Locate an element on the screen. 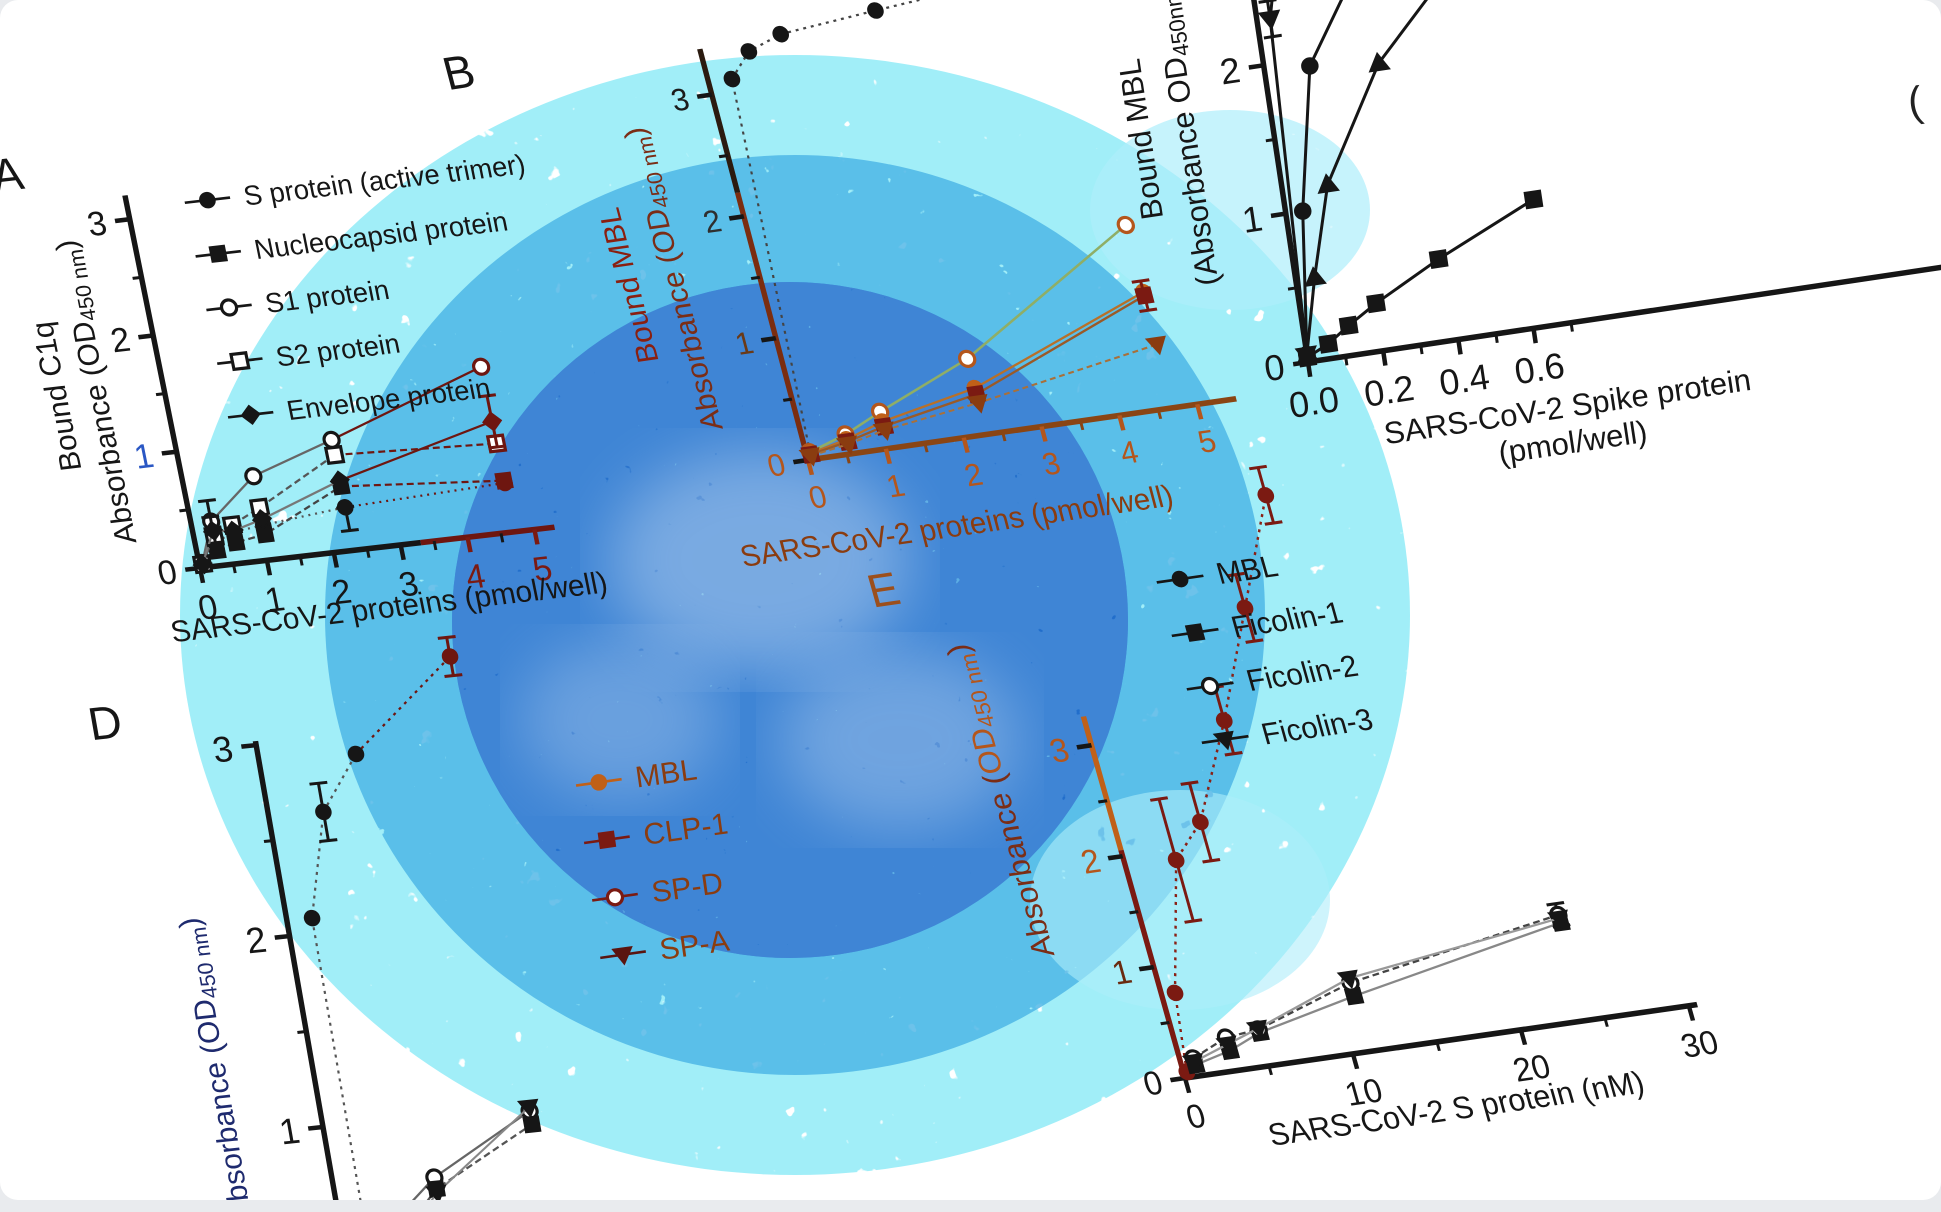 The image size is (1941, 1212). svg-text: 0.0 is located at coordinates (1314, 402).